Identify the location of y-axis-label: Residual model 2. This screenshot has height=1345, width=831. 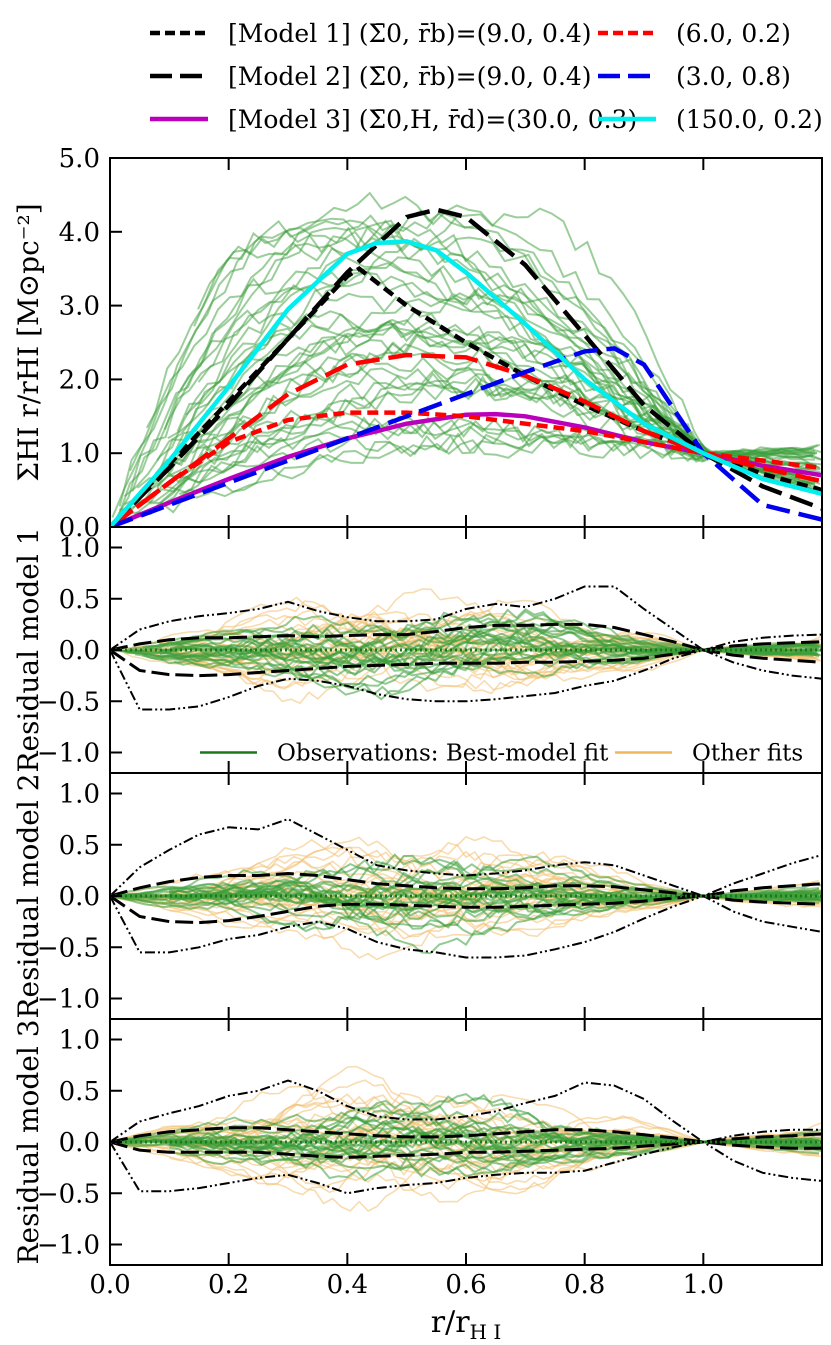
(28, 895).